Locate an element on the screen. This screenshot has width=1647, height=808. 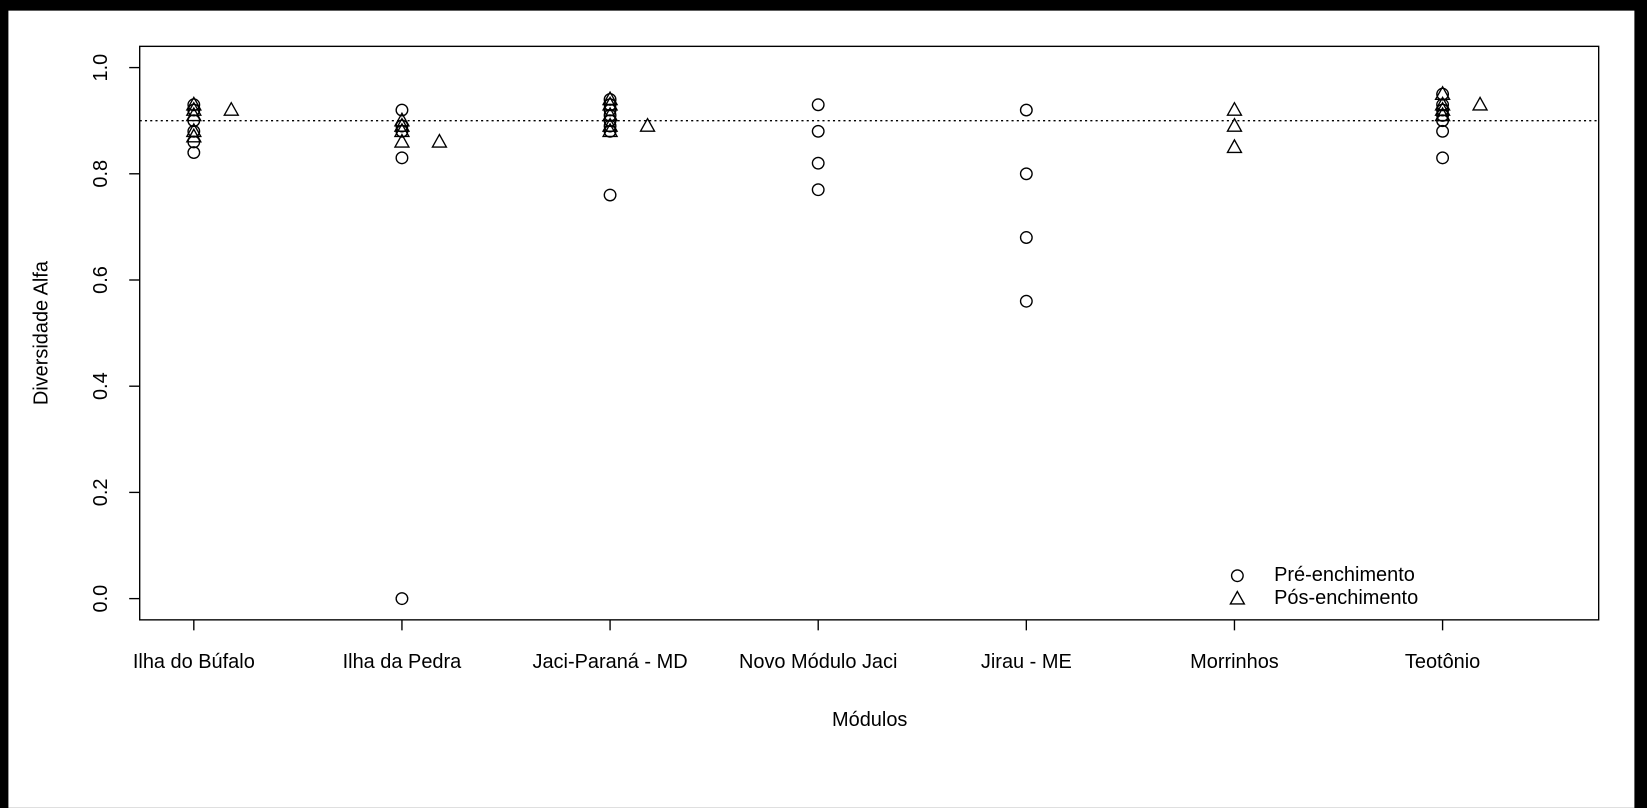
y-tick-label: 1.0 is located at coordinates (101, 68).